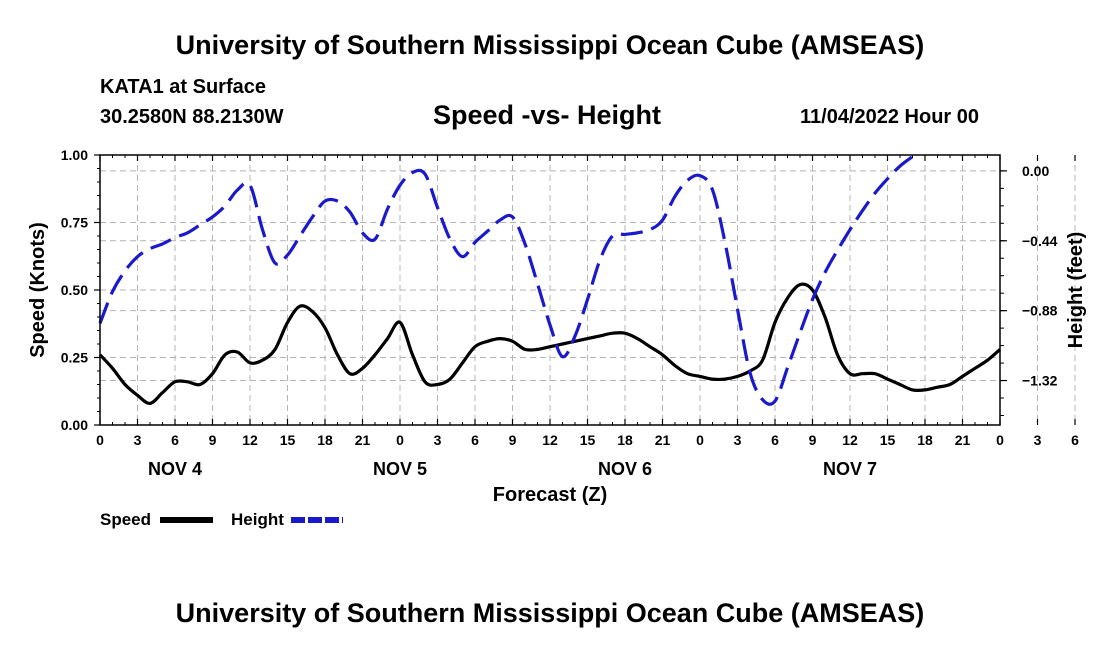  What do you see at coordinates (1035, 171) in the screenshot?
I see `y2-tick-label: 0.00` at bounding box center [1035, 171].